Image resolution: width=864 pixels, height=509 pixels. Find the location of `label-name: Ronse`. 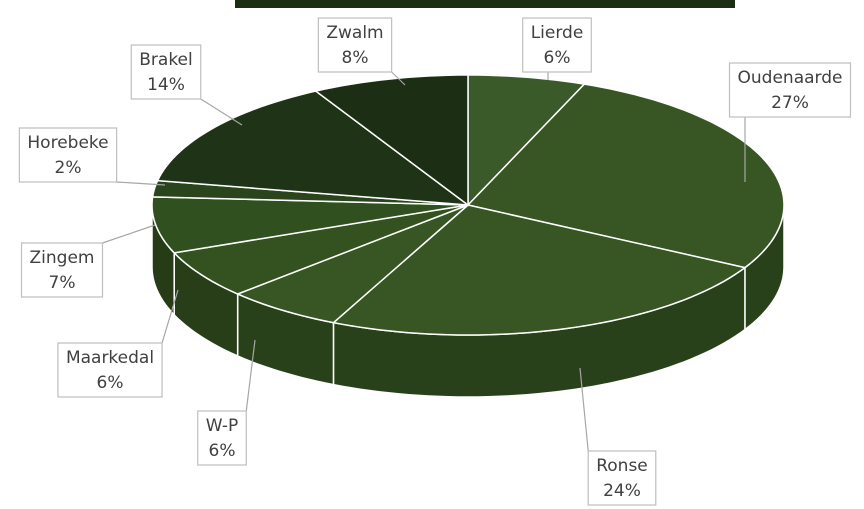

label-name: Ronse is located at coordinates (622, 466).